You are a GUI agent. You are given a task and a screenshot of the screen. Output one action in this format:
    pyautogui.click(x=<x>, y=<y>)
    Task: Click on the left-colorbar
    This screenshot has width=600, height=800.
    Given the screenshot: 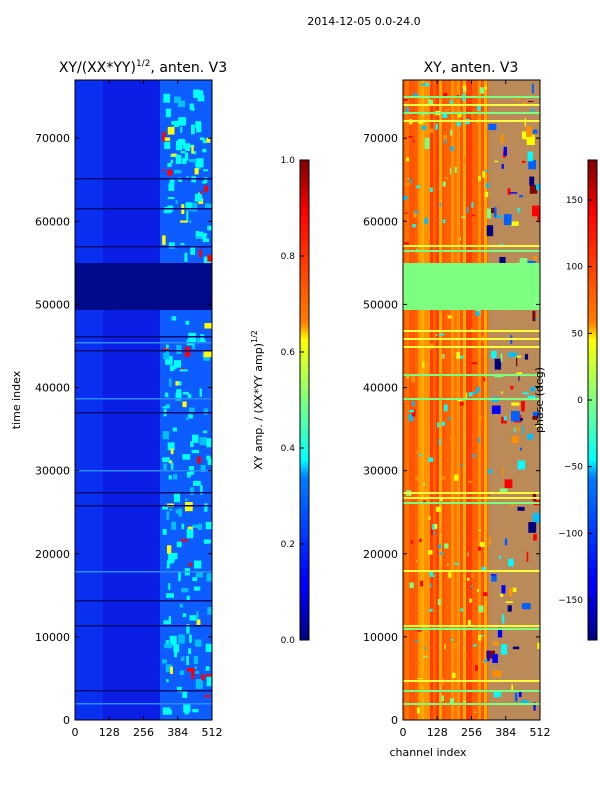 What is the action you would take?
    pyautogui.click(x=304, y=400)
    